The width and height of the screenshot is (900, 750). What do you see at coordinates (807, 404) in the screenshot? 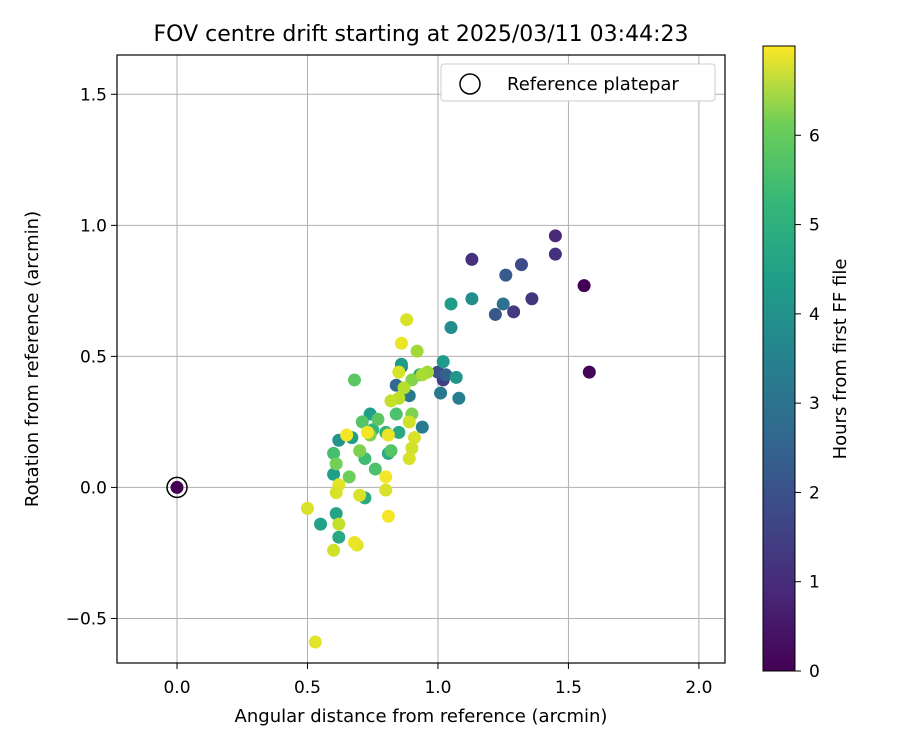
I see `colorbar-ticks: 0 1 2 3 4 5 6` at bounding box center [807, 404].